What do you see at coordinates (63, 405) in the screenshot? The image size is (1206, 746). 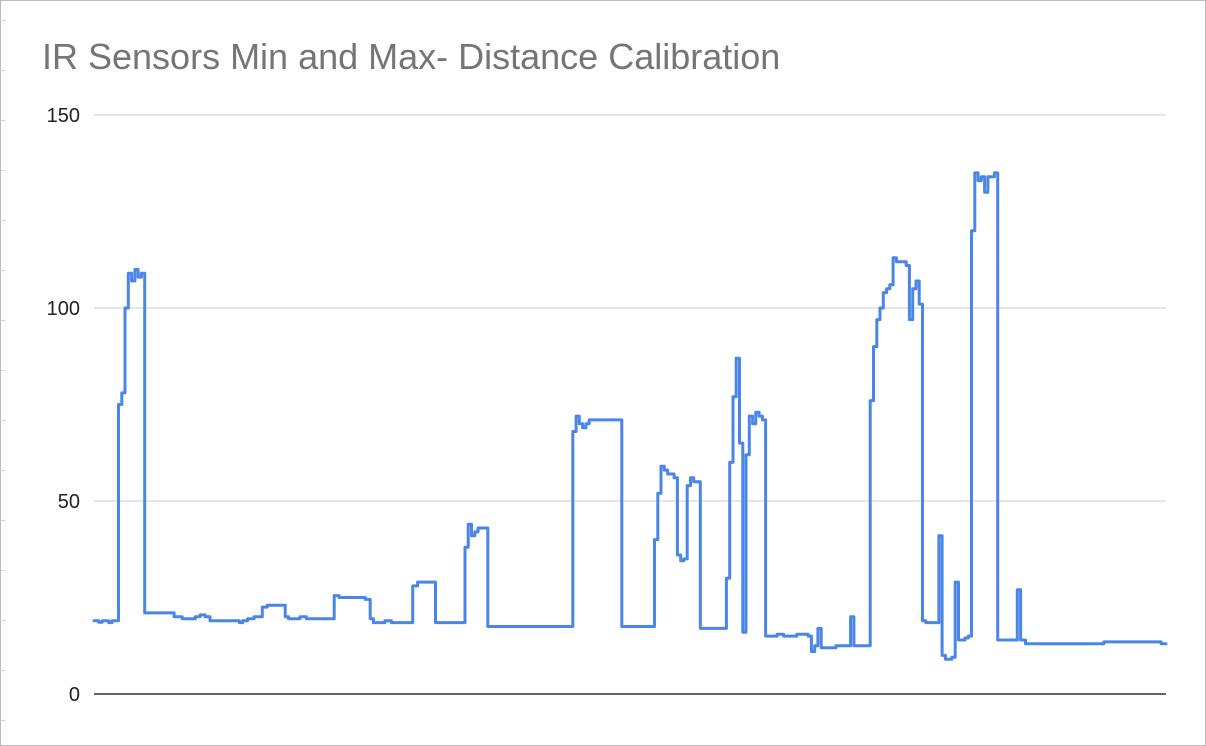 I see `y-axis-tick-labels: 0 50 100 150` at bounding box center [63, 405].